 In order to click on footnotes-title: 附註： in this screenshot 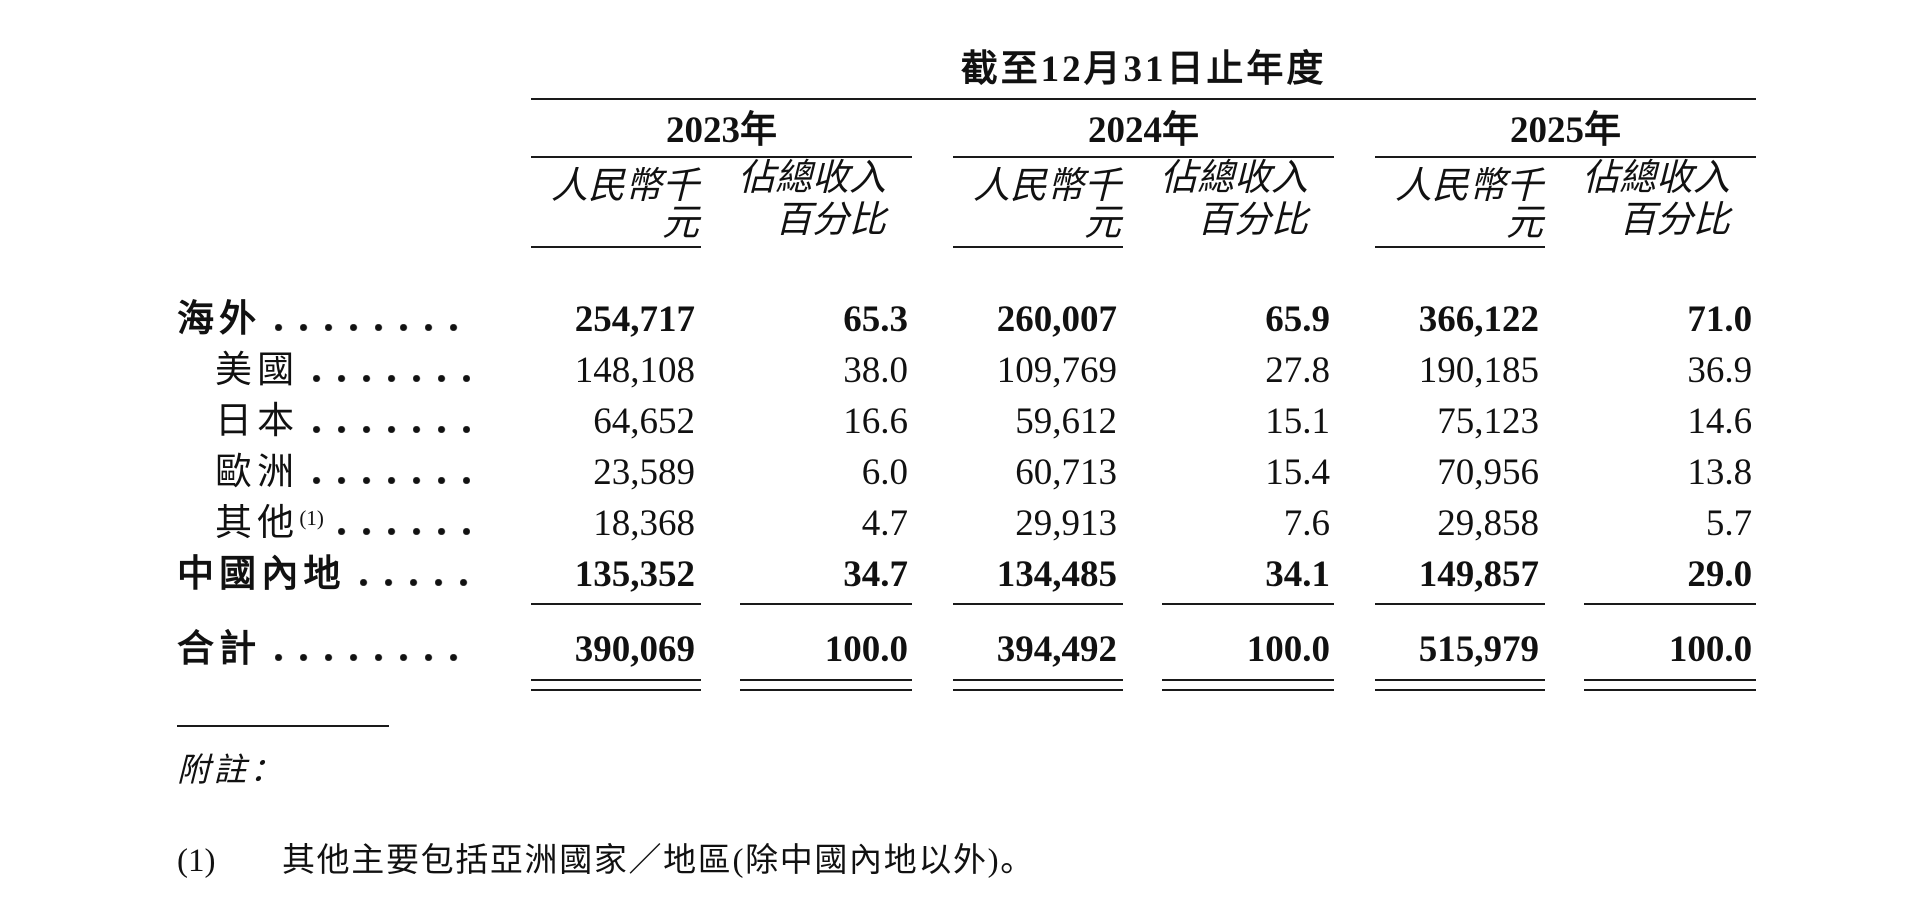, I will do `click(231, 771)`.